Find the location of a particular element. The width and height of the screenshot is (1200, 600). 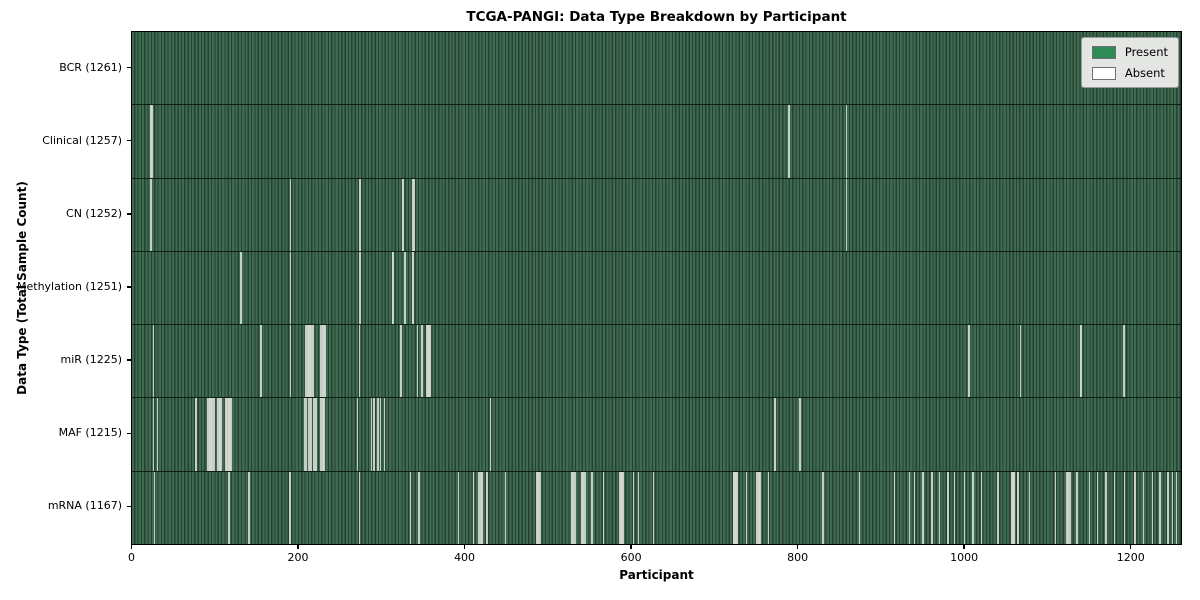

legend-item-absent: Absent is located at coordinates (1129, 73).